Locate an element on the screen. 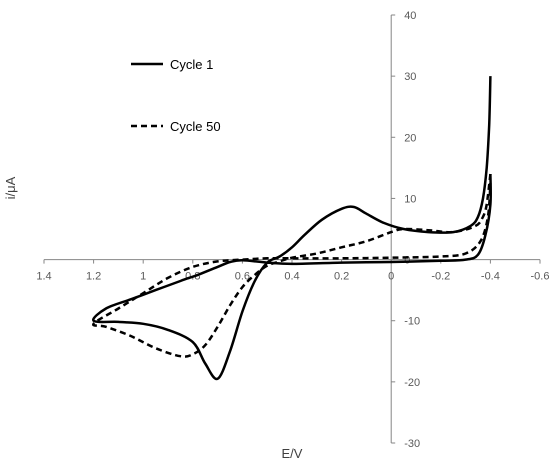  y-tick-label: 40 is located at coordinates (410, 16).